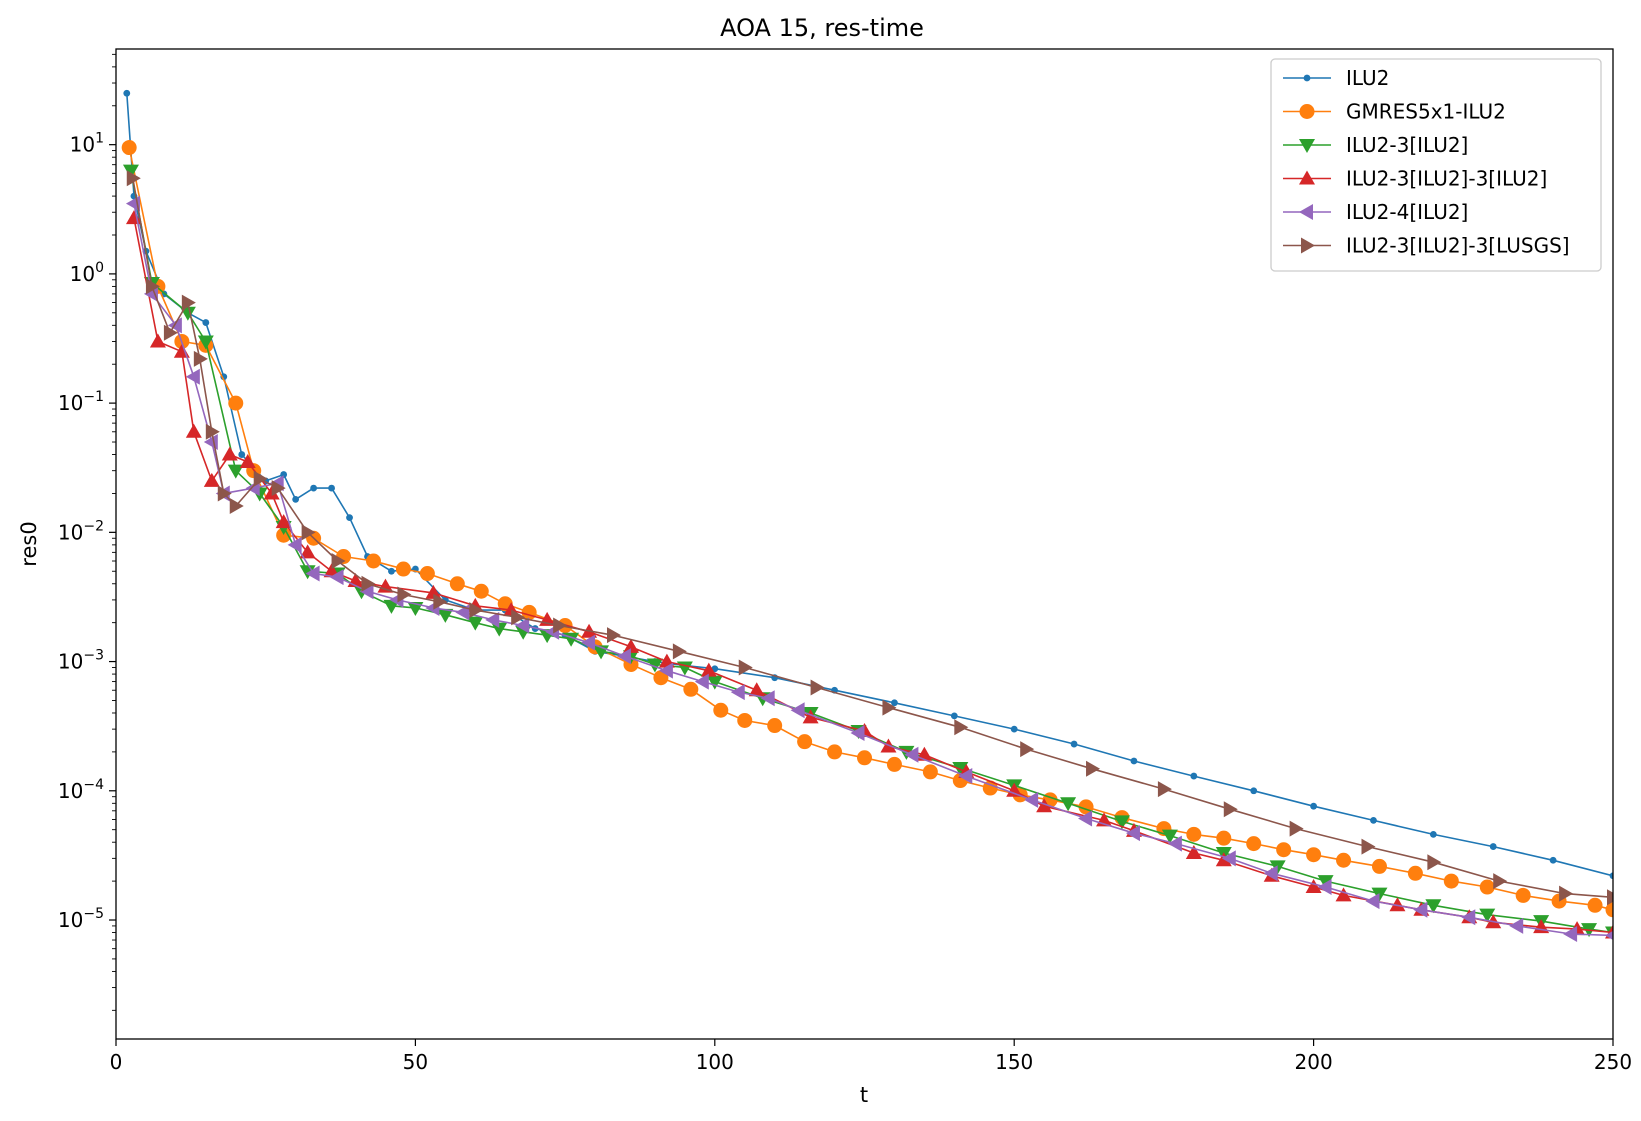  What do you see at coordinates (116, 1062) in the screenshot?
I see `x-tick-label: 0` at bounding box center [116, 1062].